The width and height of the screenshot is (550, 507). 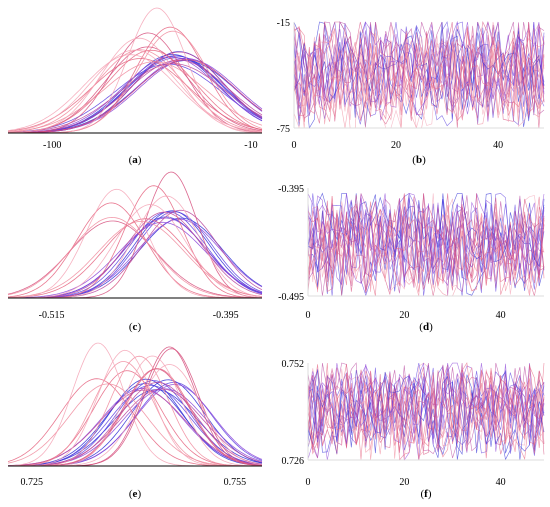 What do you see at coordinates (404, 315) in the screenshot?
I see `x-tick-label-d-1: 20` at bounding box center [404, 315].